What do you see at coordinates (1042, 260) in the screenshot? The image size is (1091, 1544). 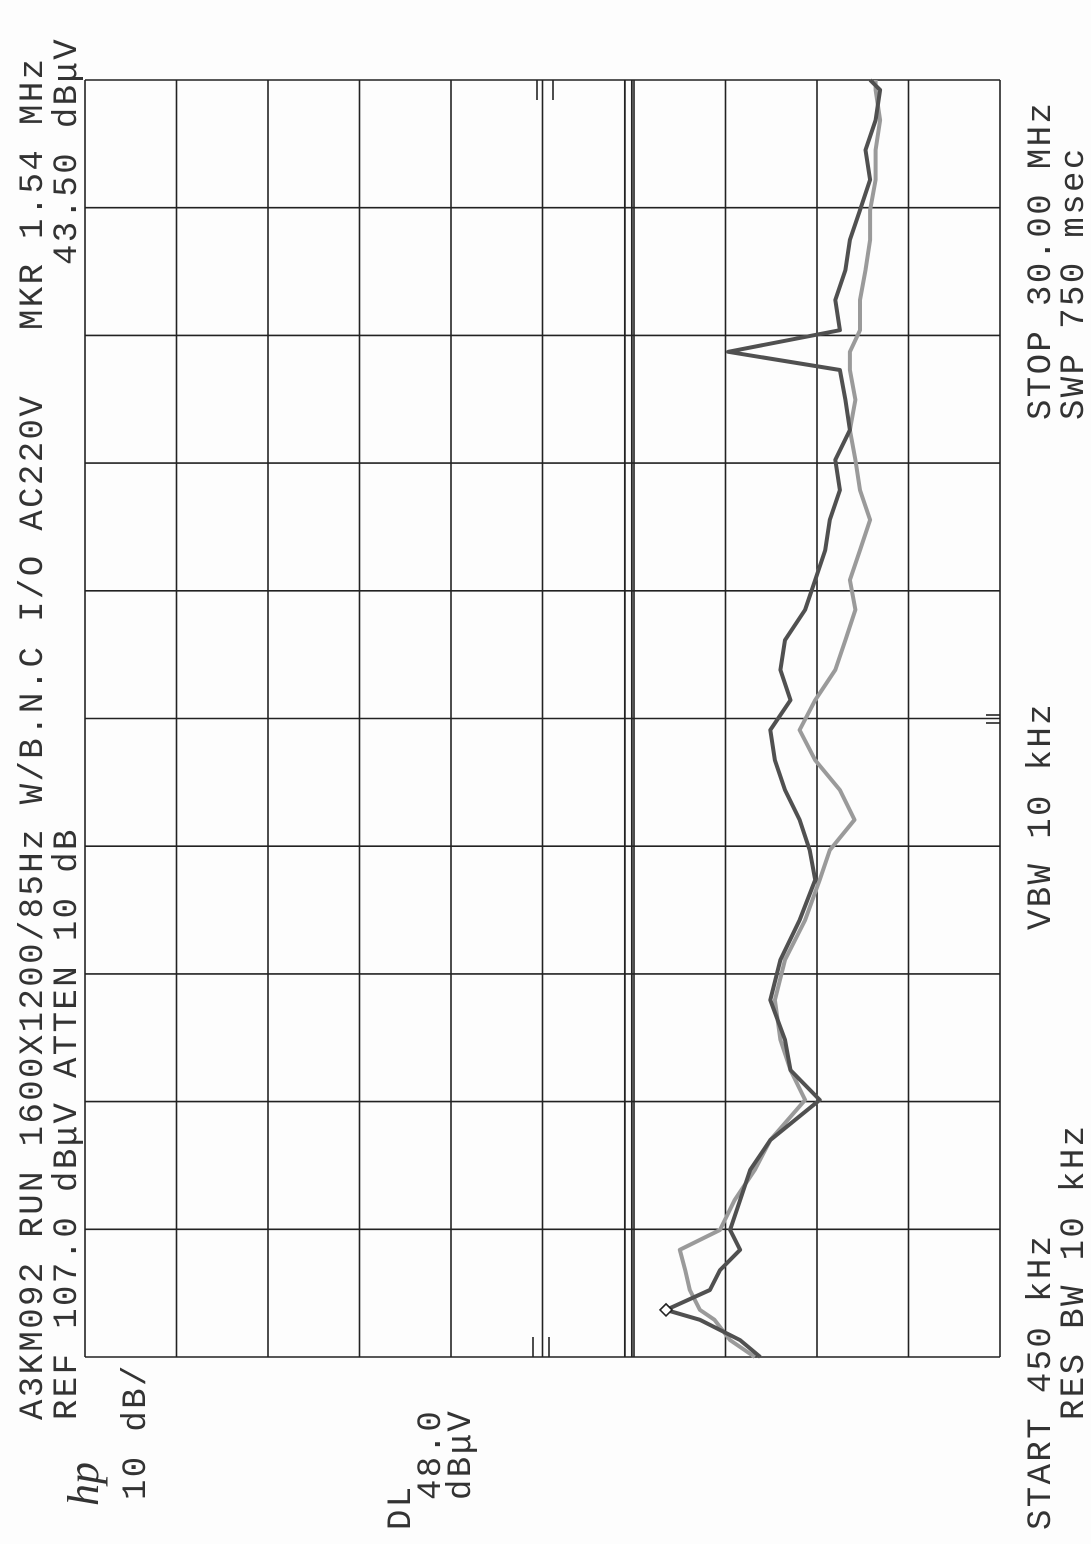 I see `stop-frequency: STOP 30.00 MHz` at bounding box center [1042, 260].